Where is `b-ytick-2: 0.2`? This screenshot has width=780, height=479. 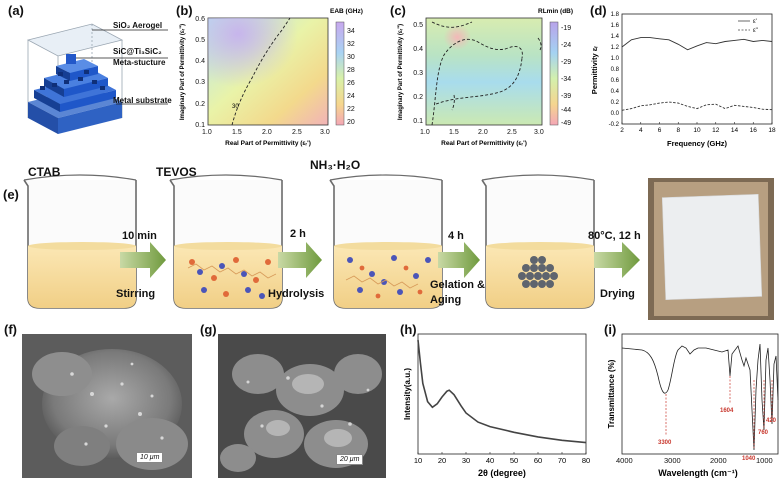
b-ytick-2: 0.2 is located at coordinates (200, 104).